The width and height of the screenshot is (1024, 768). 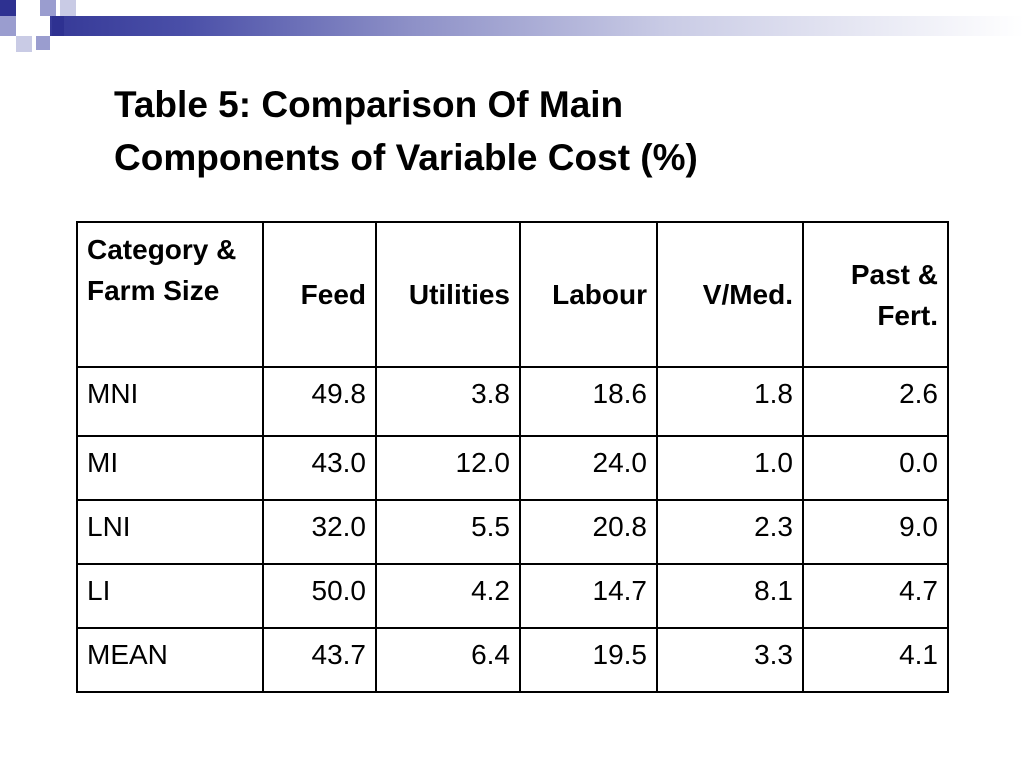 What do you see at coordinates (319, 660) in the screenshot?
I see `cell-feed: 43.7` at bounding box center [319, 660].